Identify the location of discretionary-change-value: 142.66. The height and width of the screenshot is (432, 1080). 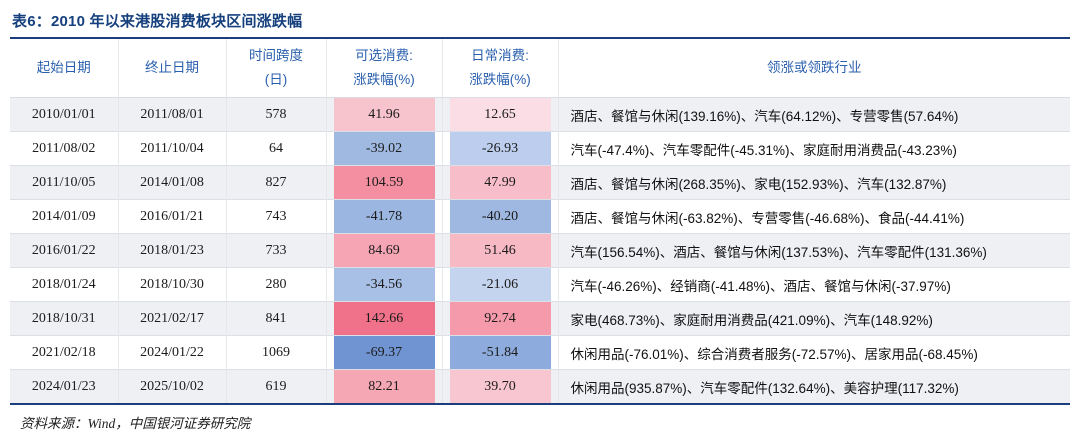
(384, 318).